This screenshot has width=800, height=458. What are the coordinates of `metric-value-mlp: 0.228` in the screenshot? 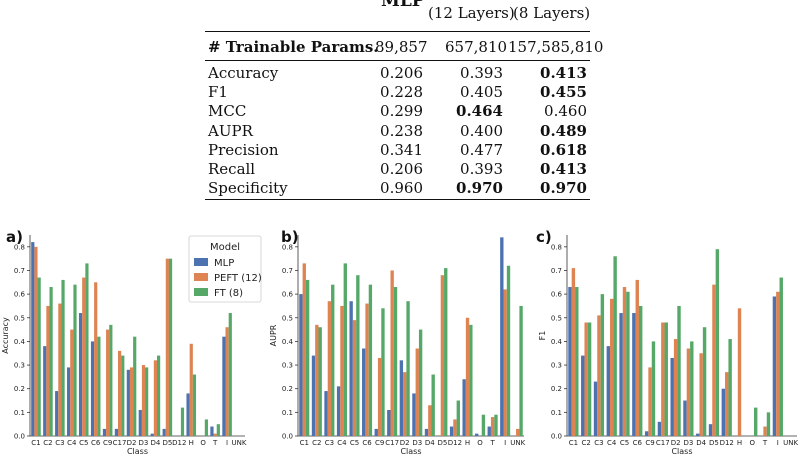 It's located at (401, 92).